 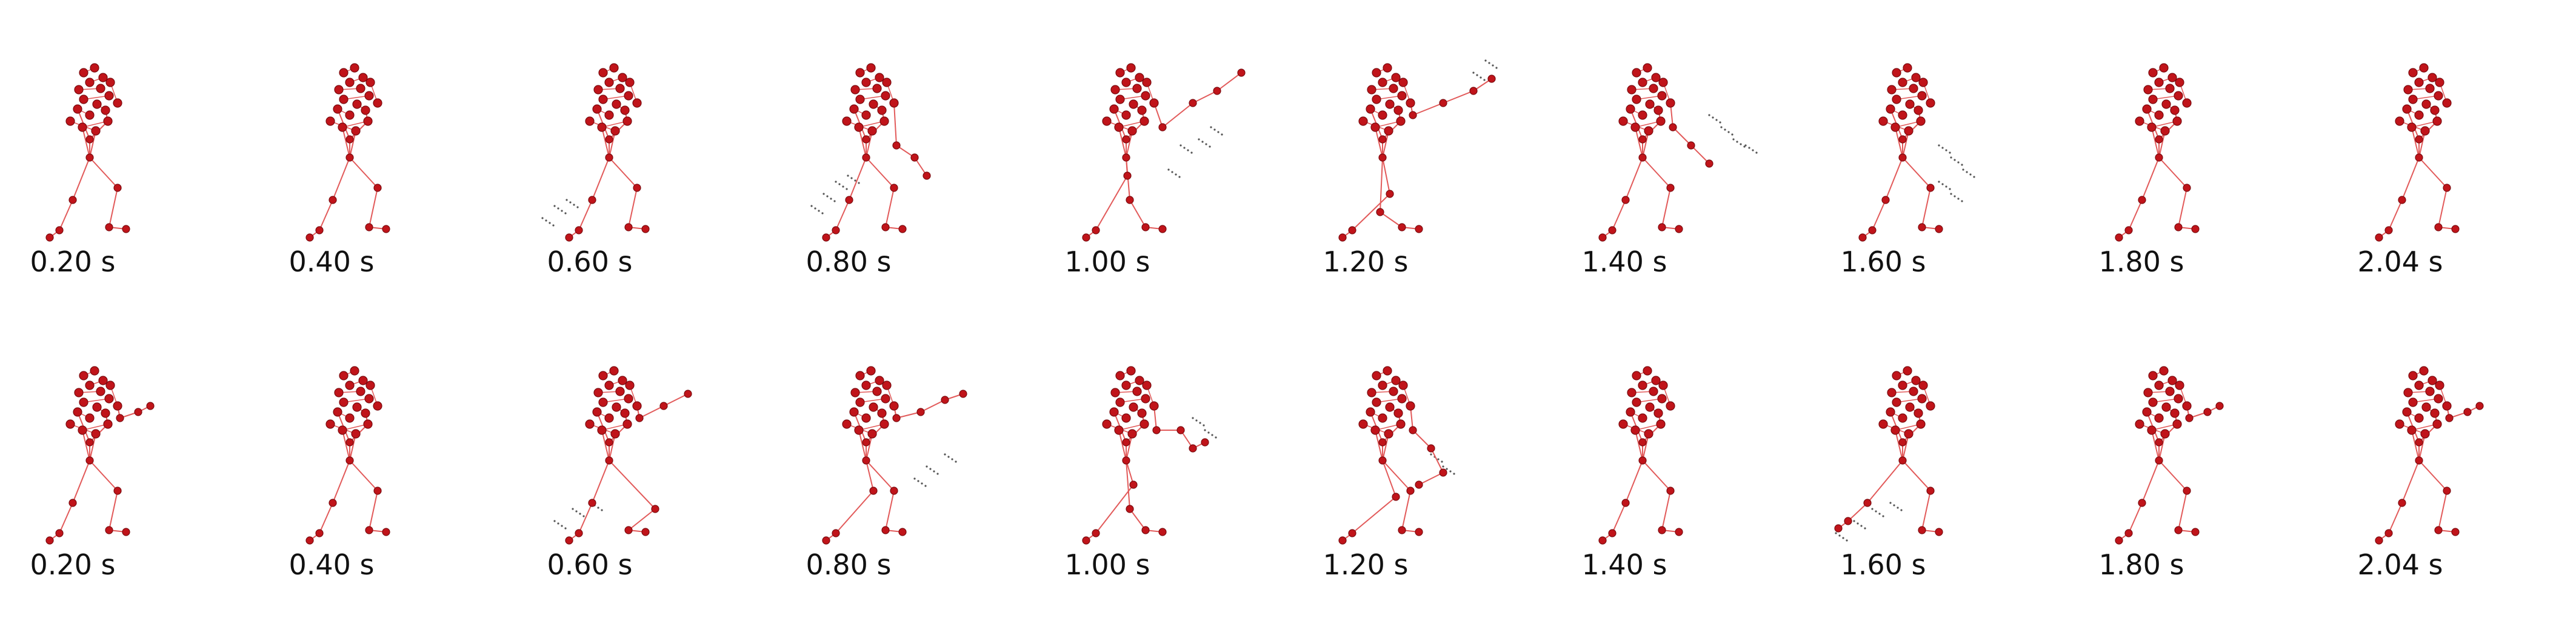 I want to click on pose-frame: 1.00 s, so click(x=1162, y=169).